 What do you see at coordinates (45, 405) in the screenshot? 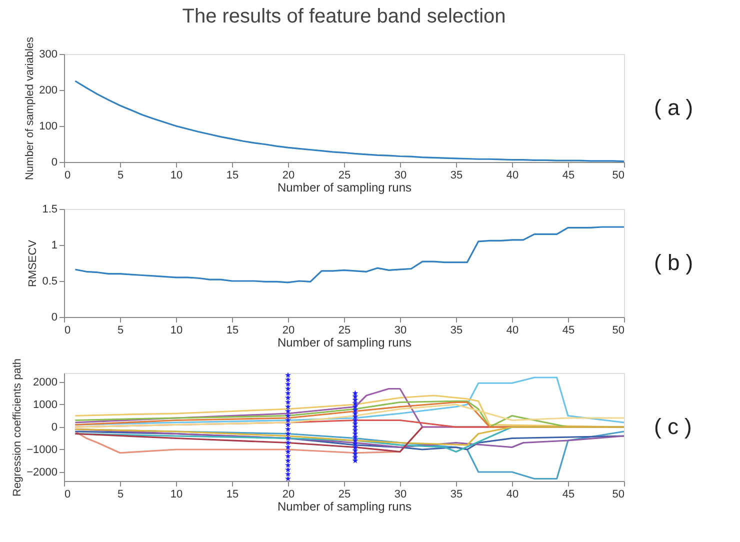
I see `y-tick-label: 1000` at bounding box center [45, 405].